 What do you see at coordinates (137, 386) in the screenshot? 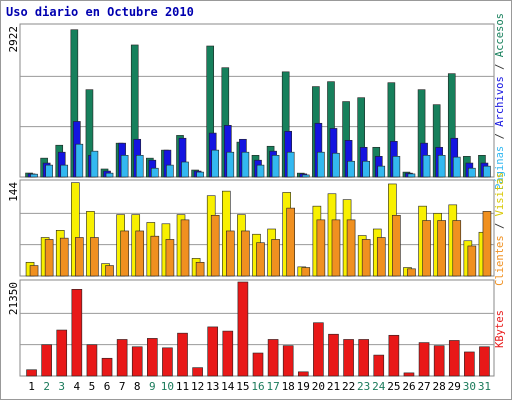
I see `x-tick-label: 8` at bounding box center [137, 386].